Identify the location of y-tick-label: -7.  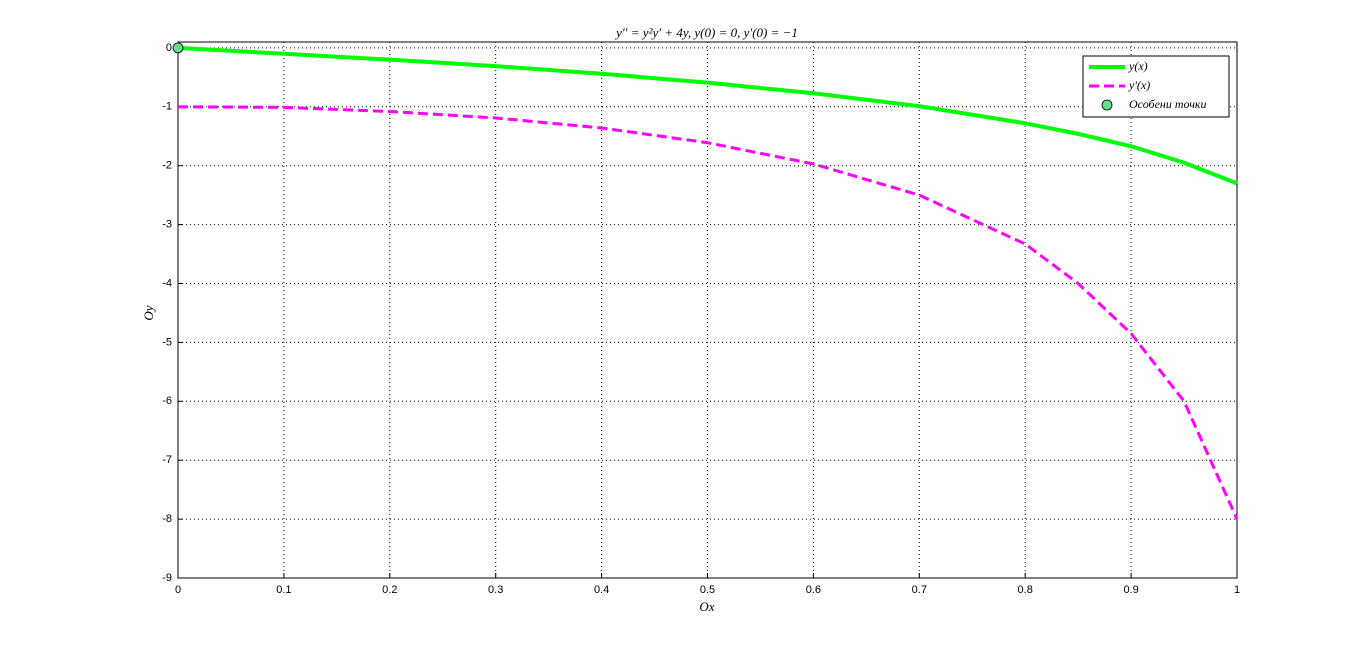
(167, 460).